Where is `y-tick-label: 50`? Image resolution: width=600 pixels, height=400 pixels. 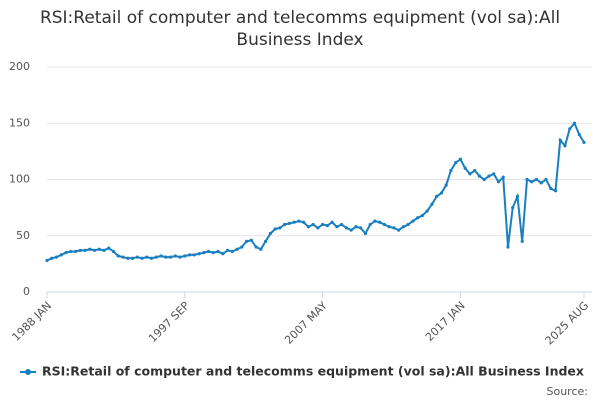
y-tick-label: 50 is located at coordinates (23, 235).